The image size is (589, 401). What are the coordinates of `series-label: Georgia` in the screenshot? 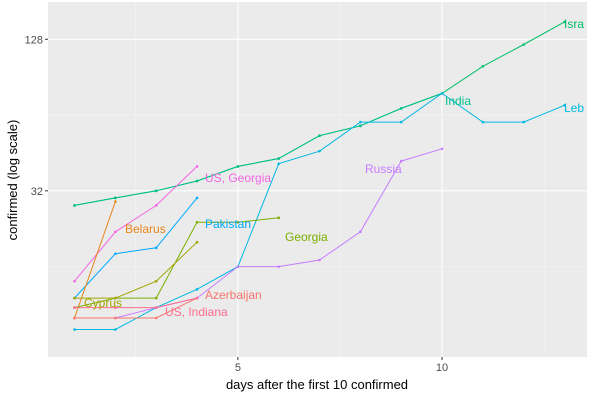 It's located at (306, 237).